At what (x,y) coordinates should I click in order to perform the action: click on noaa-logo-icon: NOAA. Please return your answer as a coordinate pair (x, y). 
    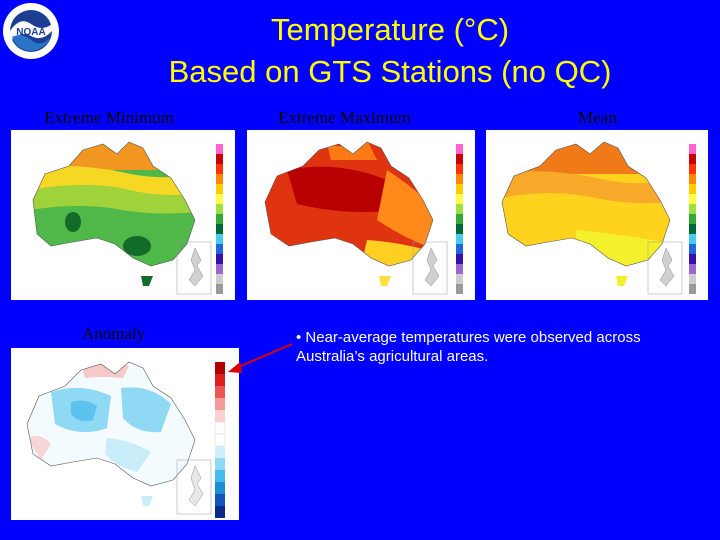
    Looking at the image, I should click on (31, 31).